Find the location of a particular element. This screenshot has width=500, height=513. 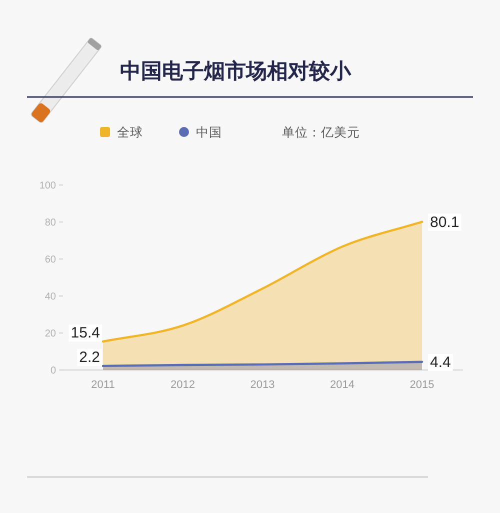

x-tick-label: 2015 is located at coordinates (422, 385).